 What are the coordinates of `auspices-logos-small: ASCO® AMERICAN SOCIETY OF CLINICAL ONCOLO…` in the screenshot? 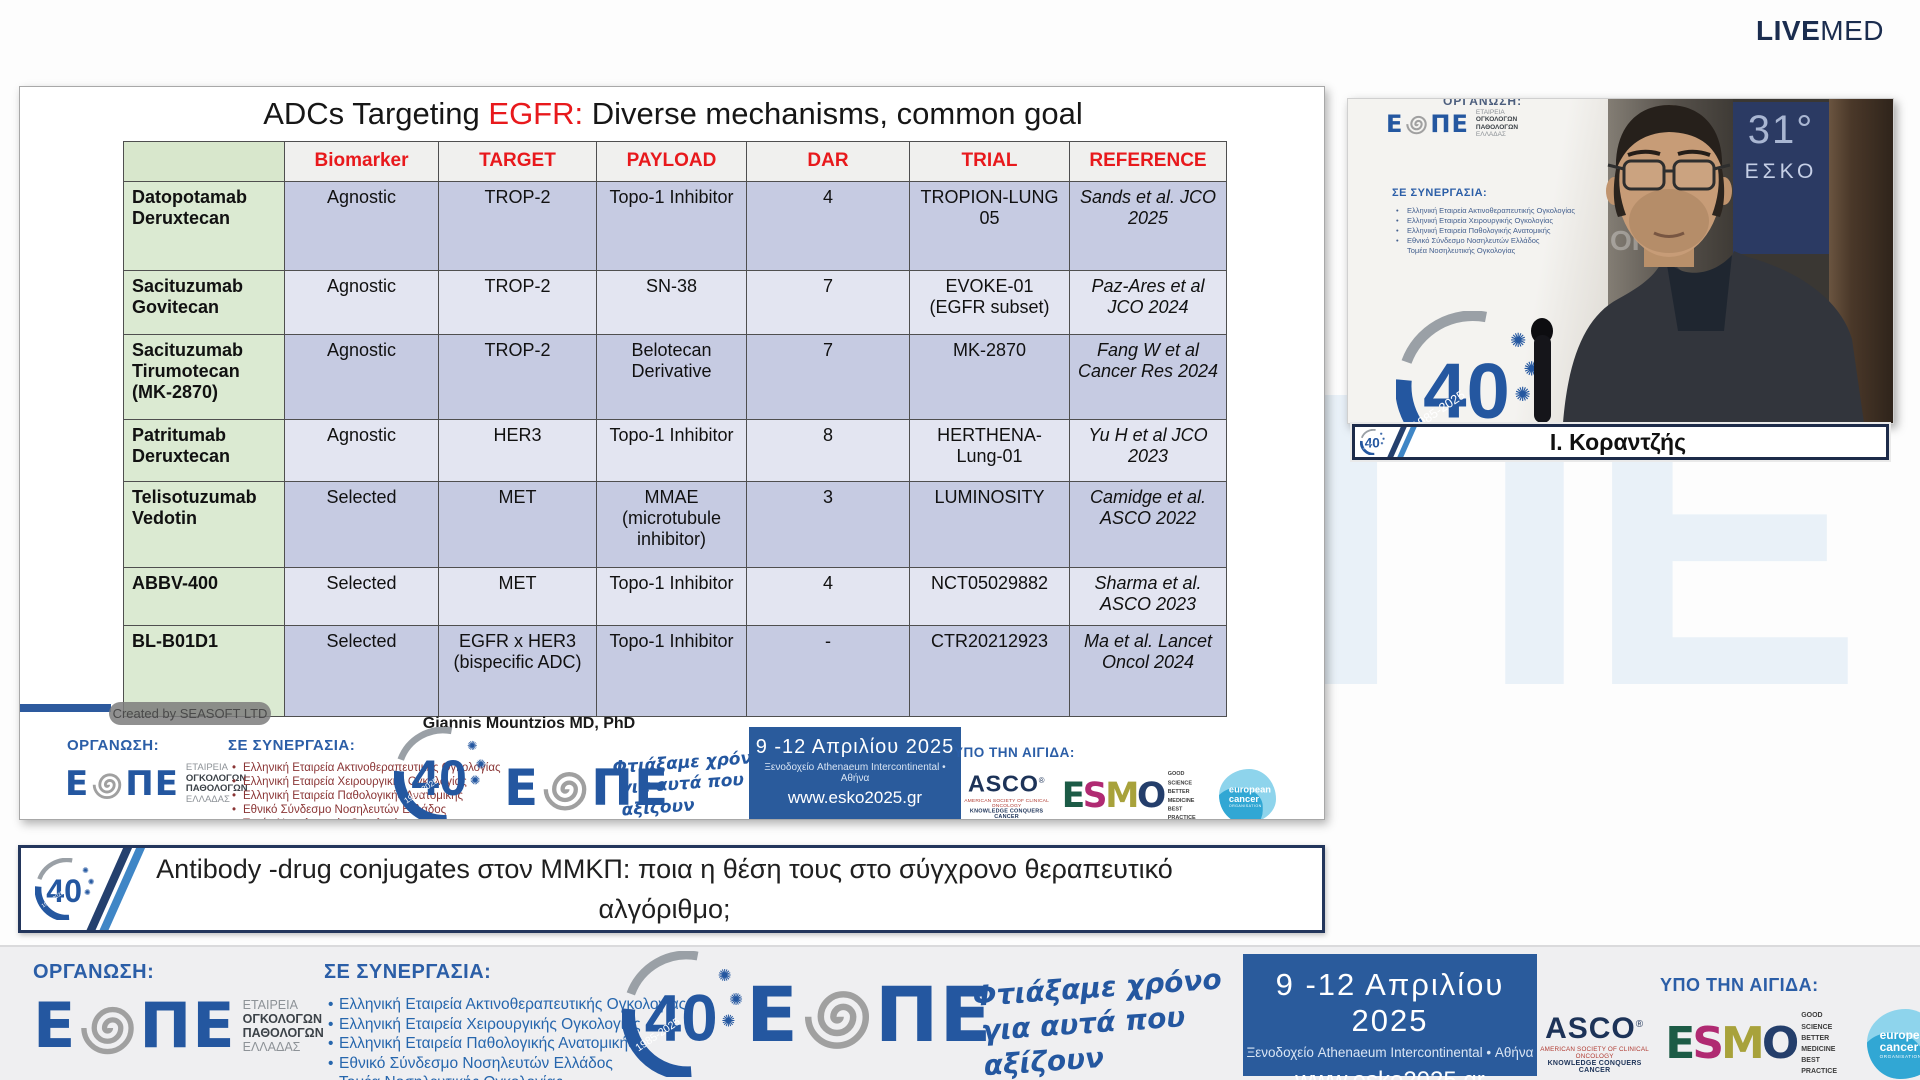 It's located at (1120, 794).